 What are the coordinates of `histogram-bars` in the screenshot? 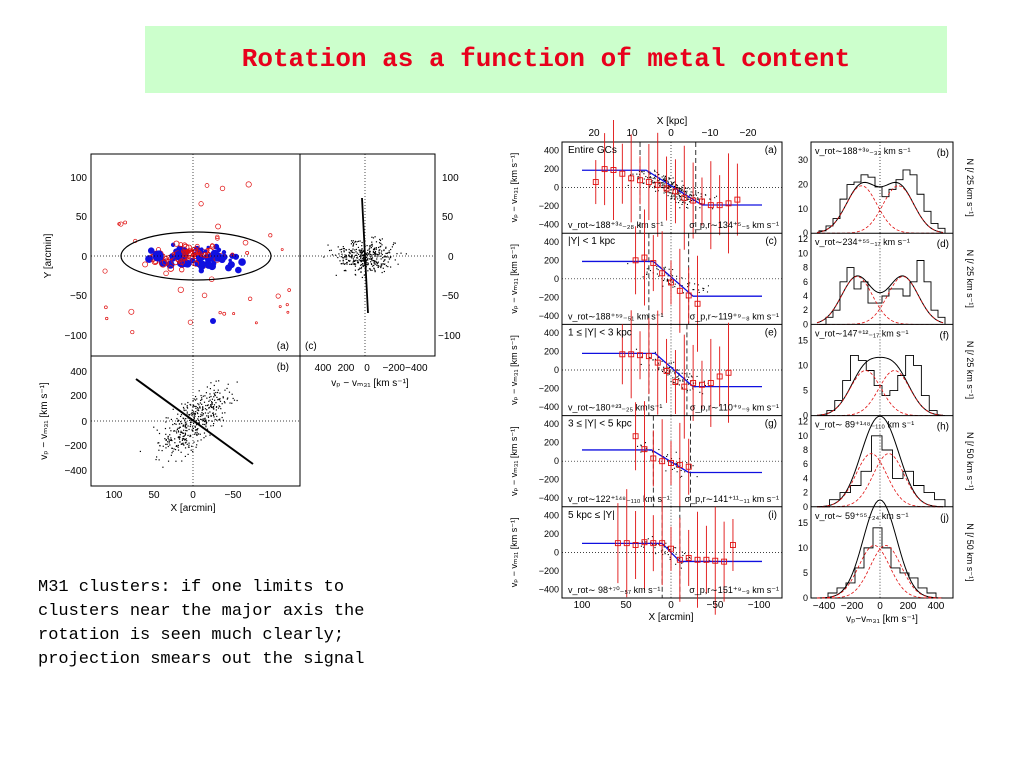 It's located at (882, 292).